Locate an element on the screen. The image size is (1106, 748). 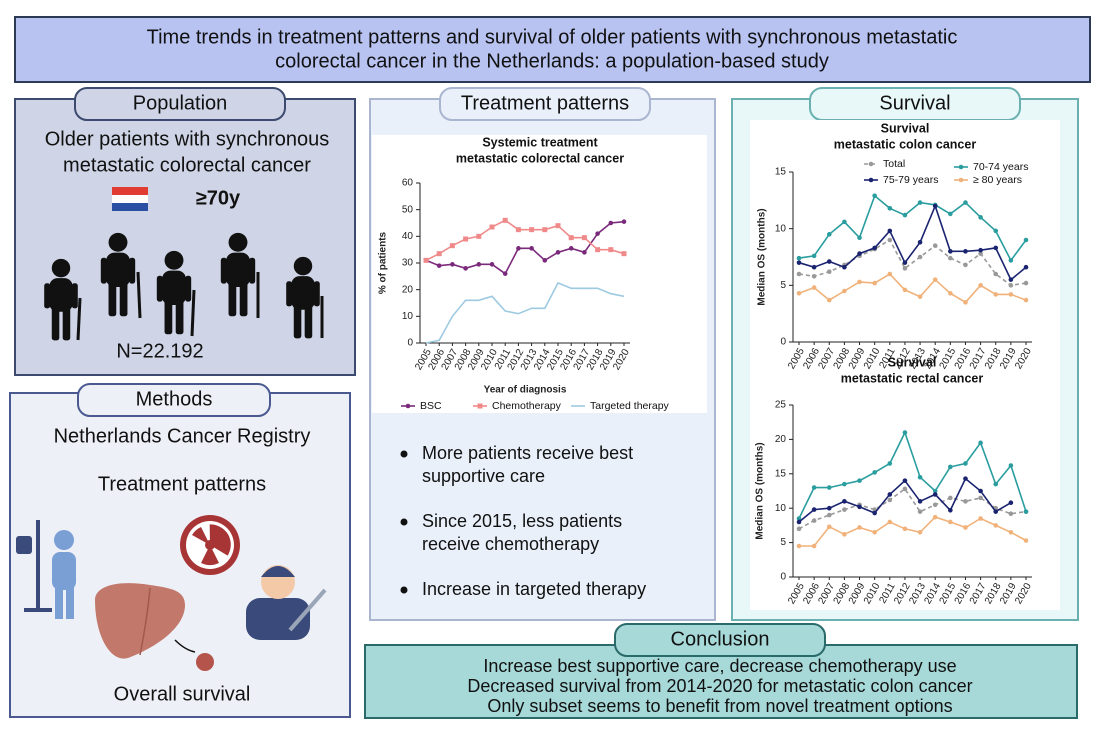
y-tick-label: 30 is located at coordinates (408, 263).